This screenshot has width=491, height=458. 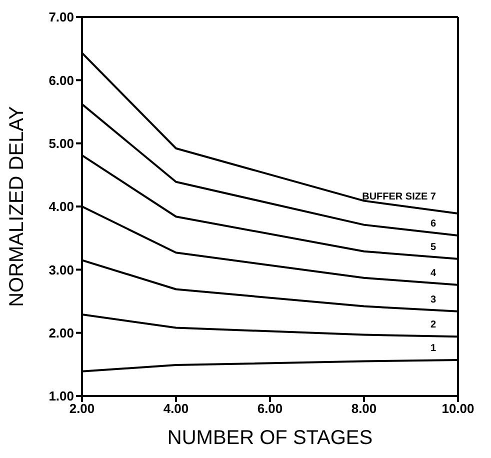 I want to click on series-label: 3, so click(x=433, y=300).